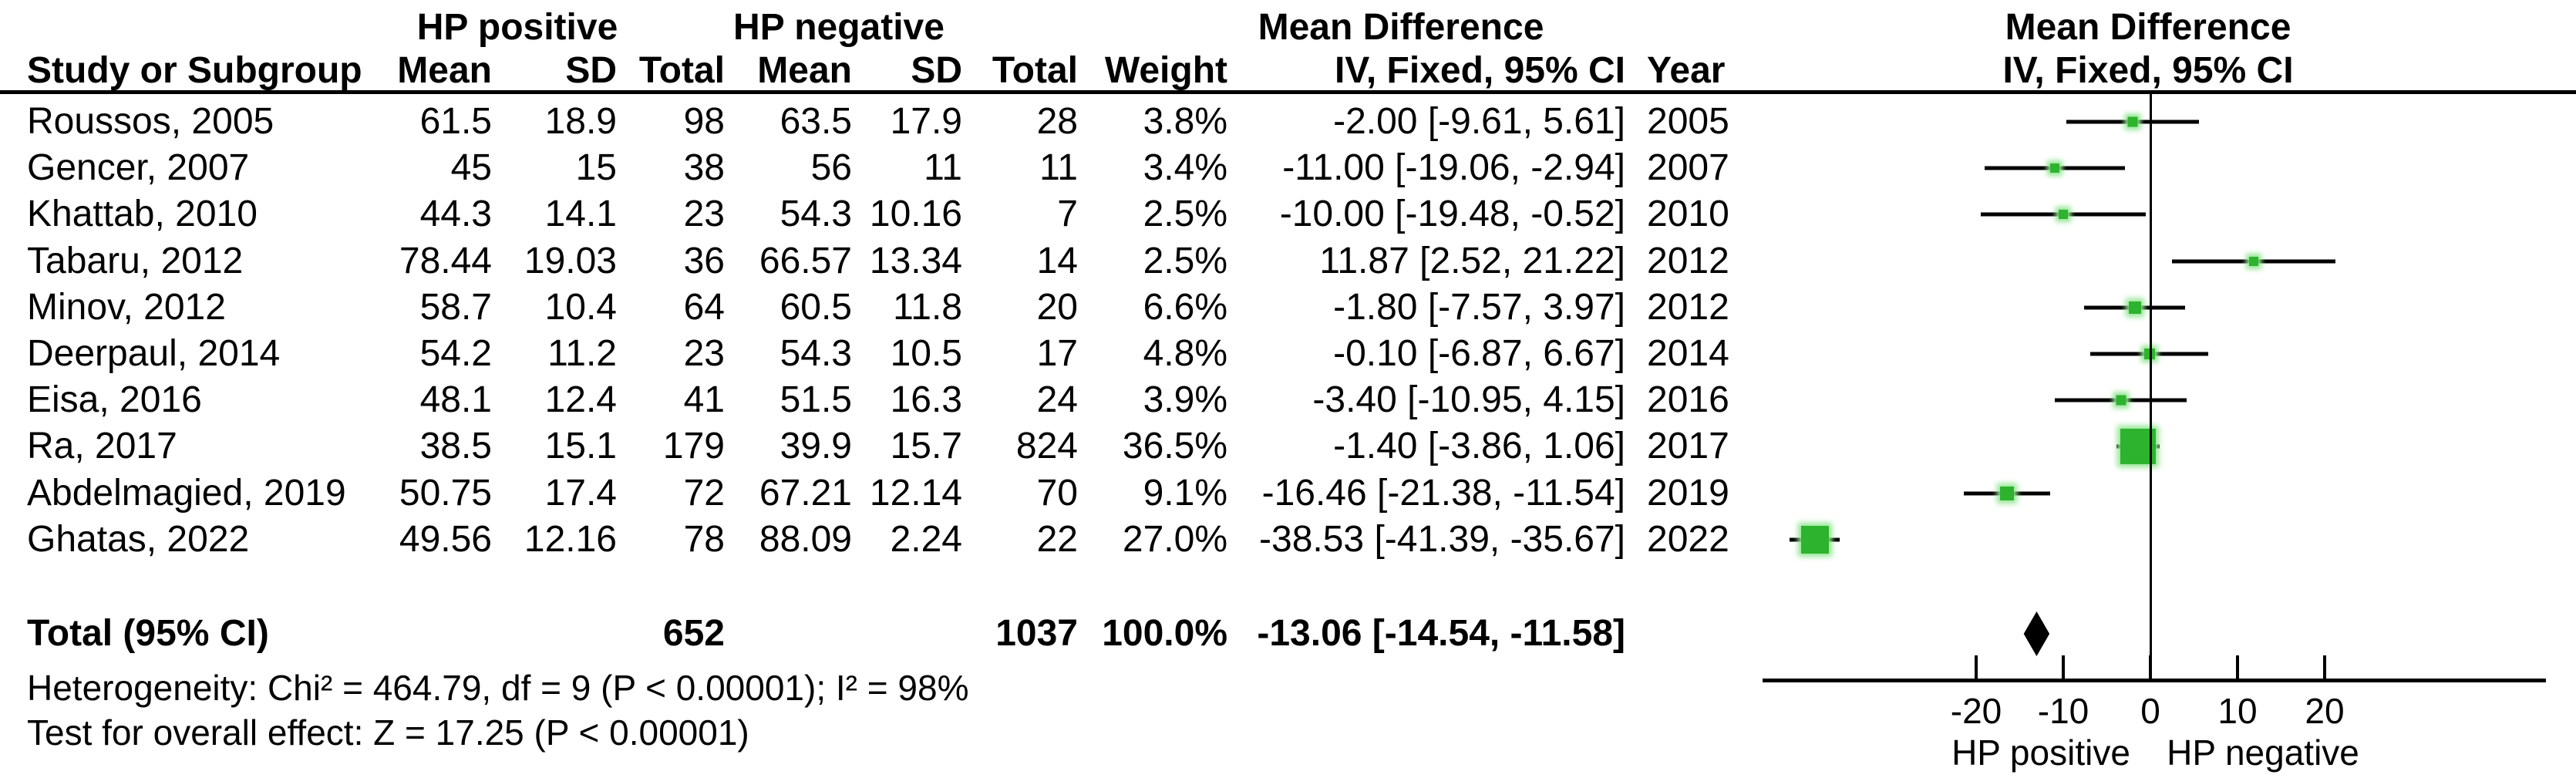  Describe the element at coordinates (1174, 446) in the screenshot. I see `weight-value: 36.5%` at that location.